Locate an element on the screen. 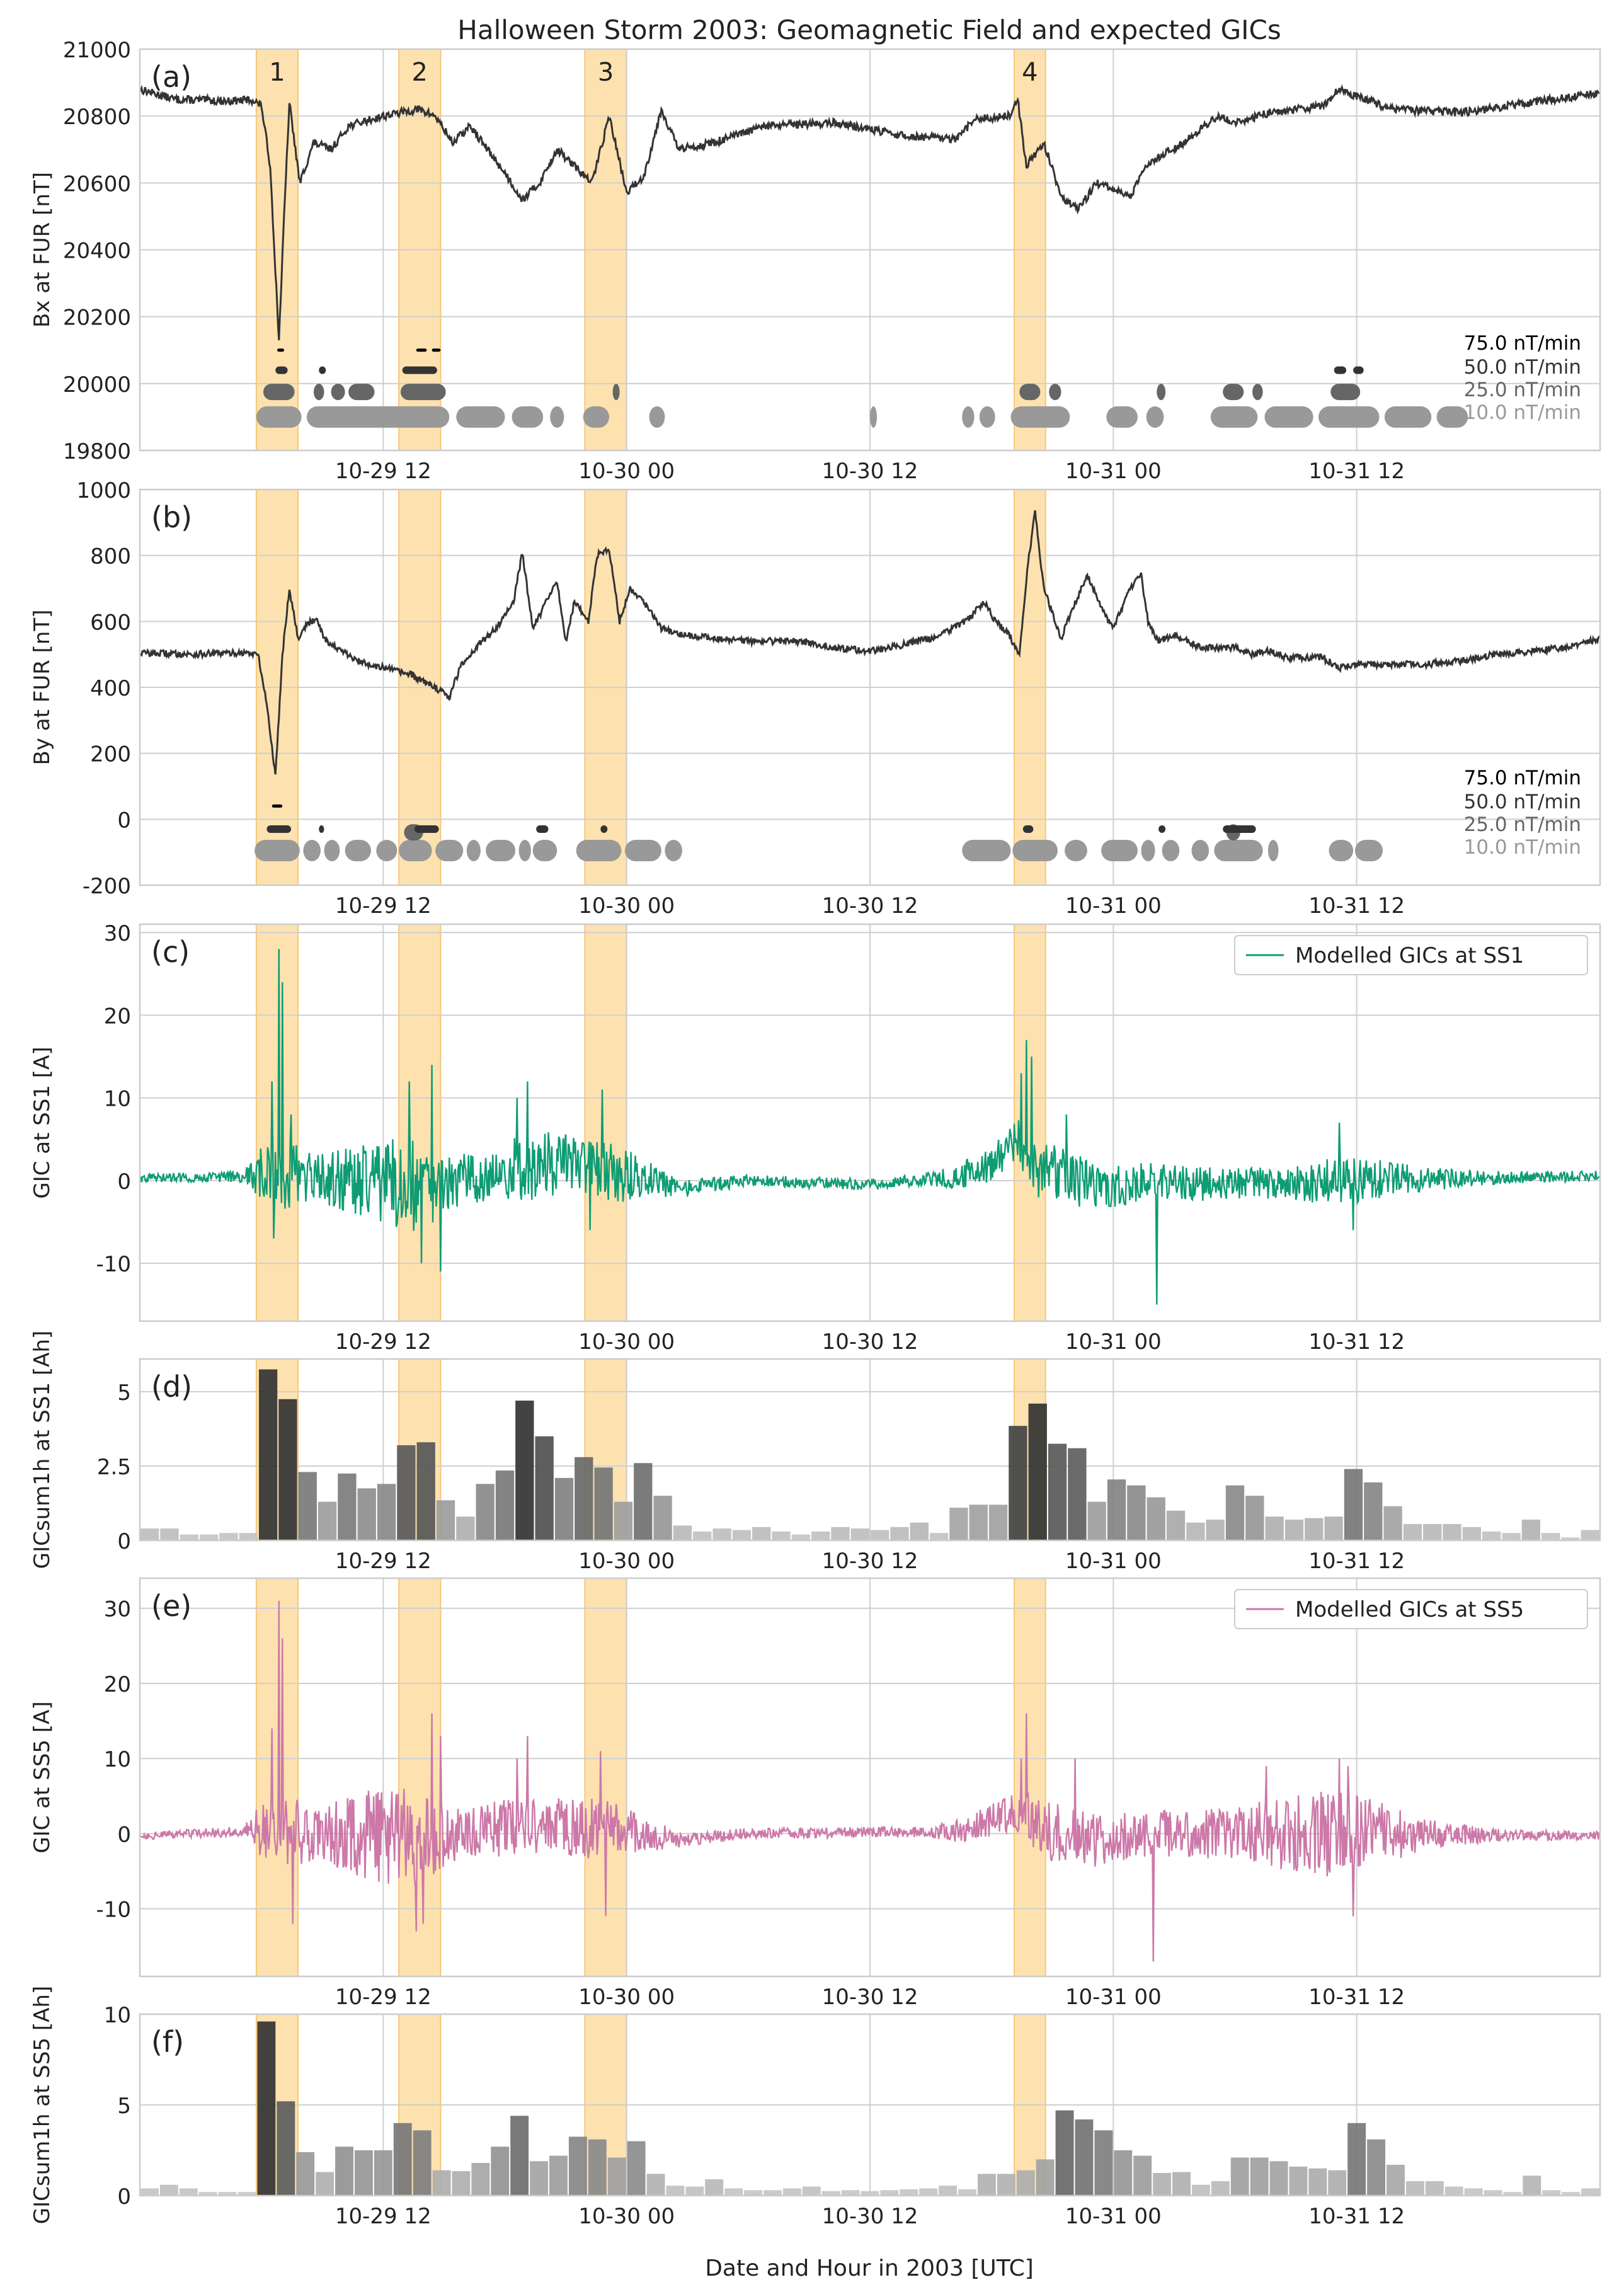 This screenshot has width=1624, height=2287. plot-area-c is located at coordinates (870, 1127).